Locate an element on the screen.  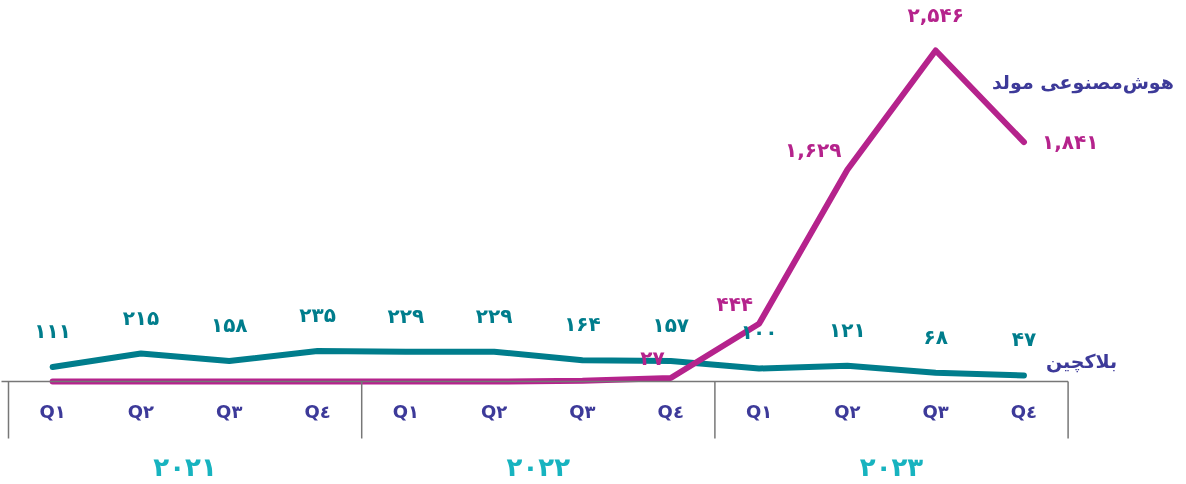
data-label: ۱۲۱ is located at coordinates (847, 329).